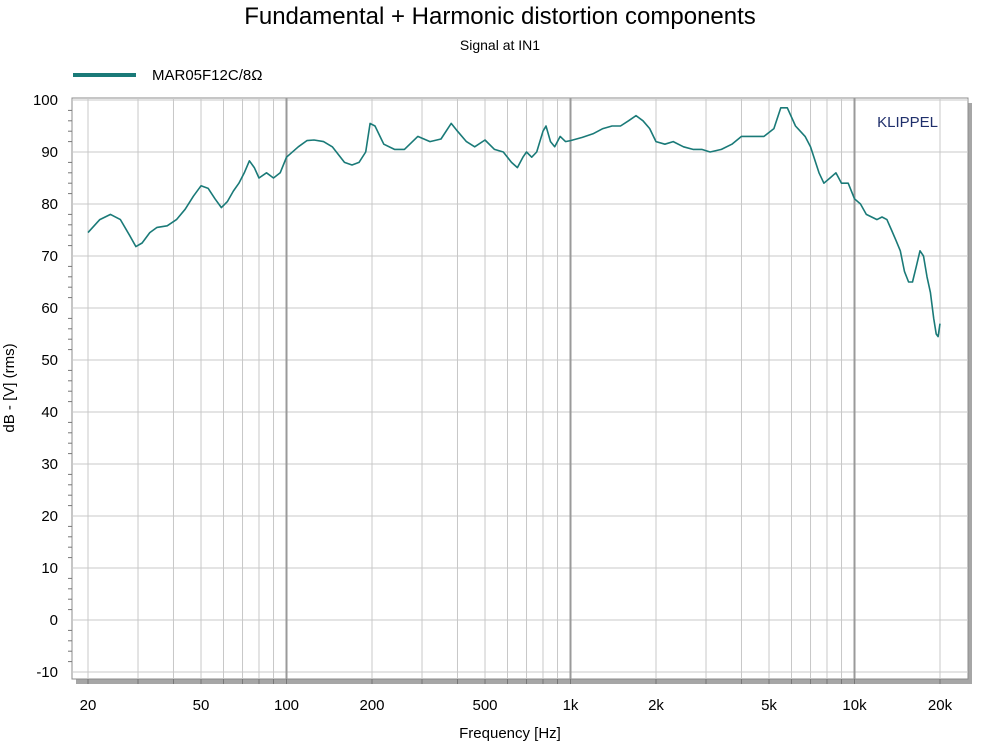  Describe the element at coordinates (201, 705) in the screenshot. I see `x-tick-label: 50` at that location.